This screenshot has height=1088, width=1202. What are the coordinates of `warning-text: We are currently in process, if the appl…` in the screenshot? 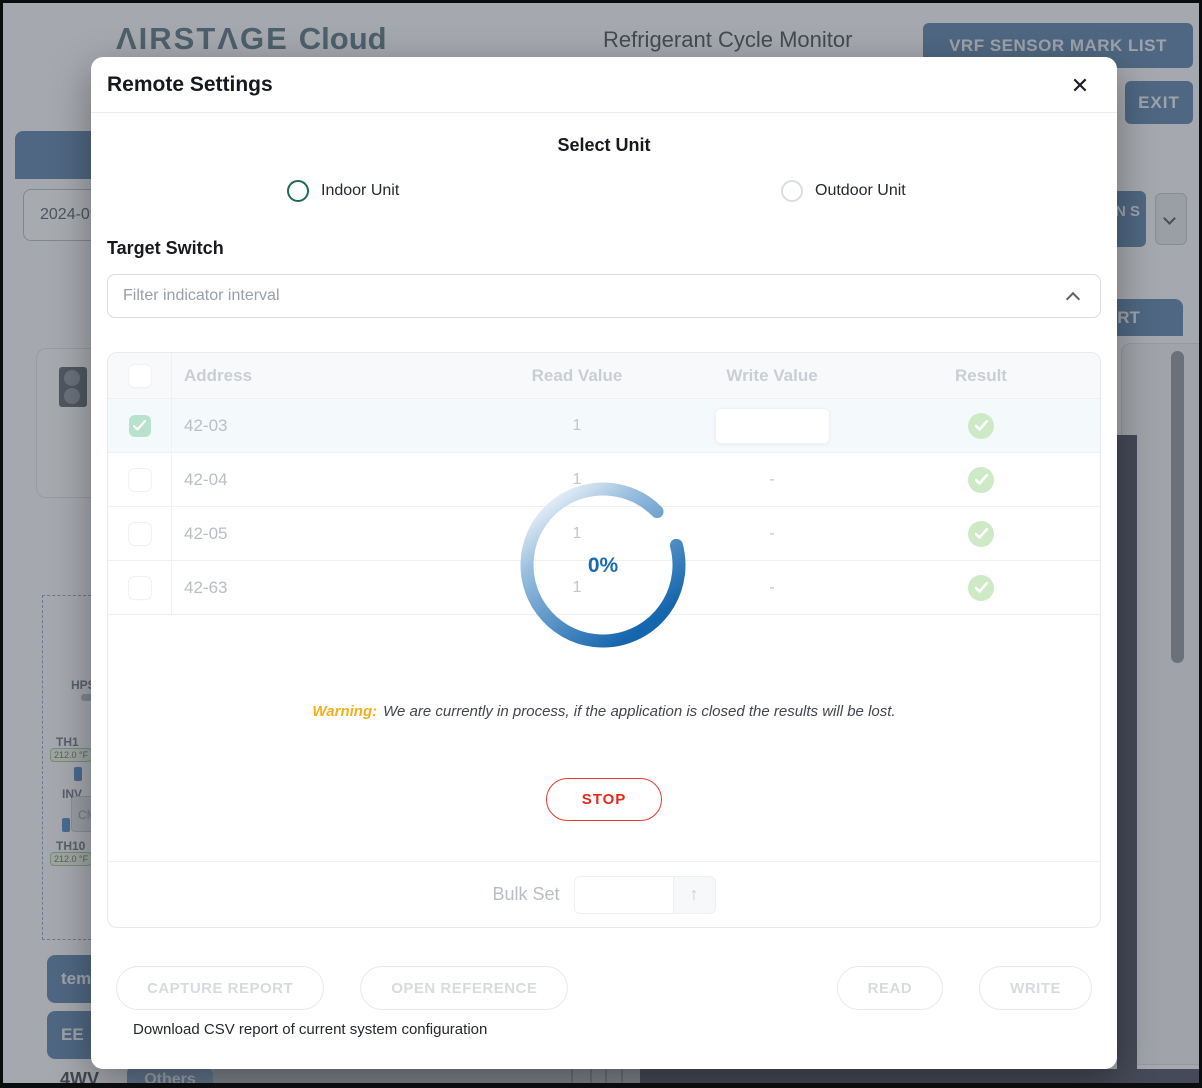 It's located at (639, 711).